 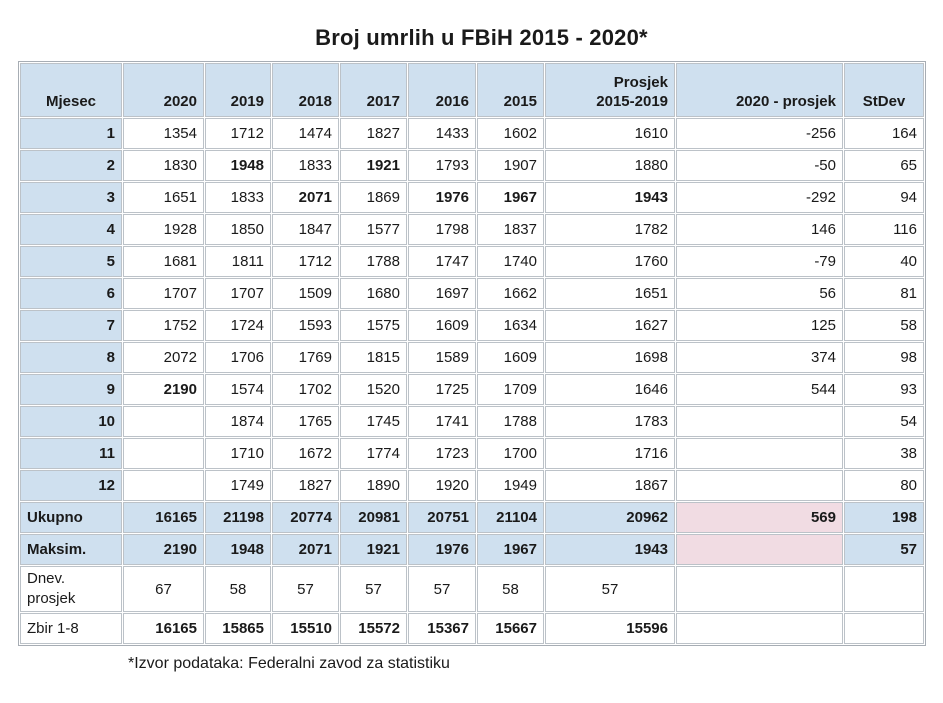 I want to click on cell-2018-zbir-1-8: 15510, so click(x=305, y=628).